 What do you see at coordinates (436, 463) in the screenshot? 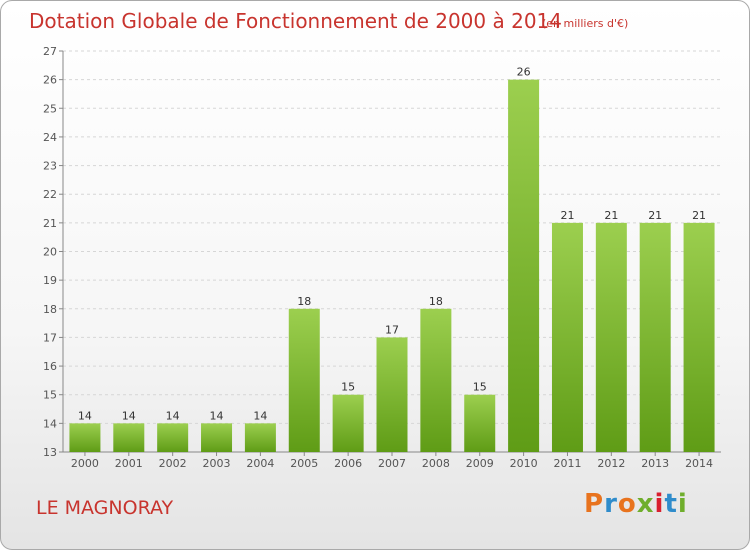
I see `x-tick-label: 2008` at bounding box center [436, 463].